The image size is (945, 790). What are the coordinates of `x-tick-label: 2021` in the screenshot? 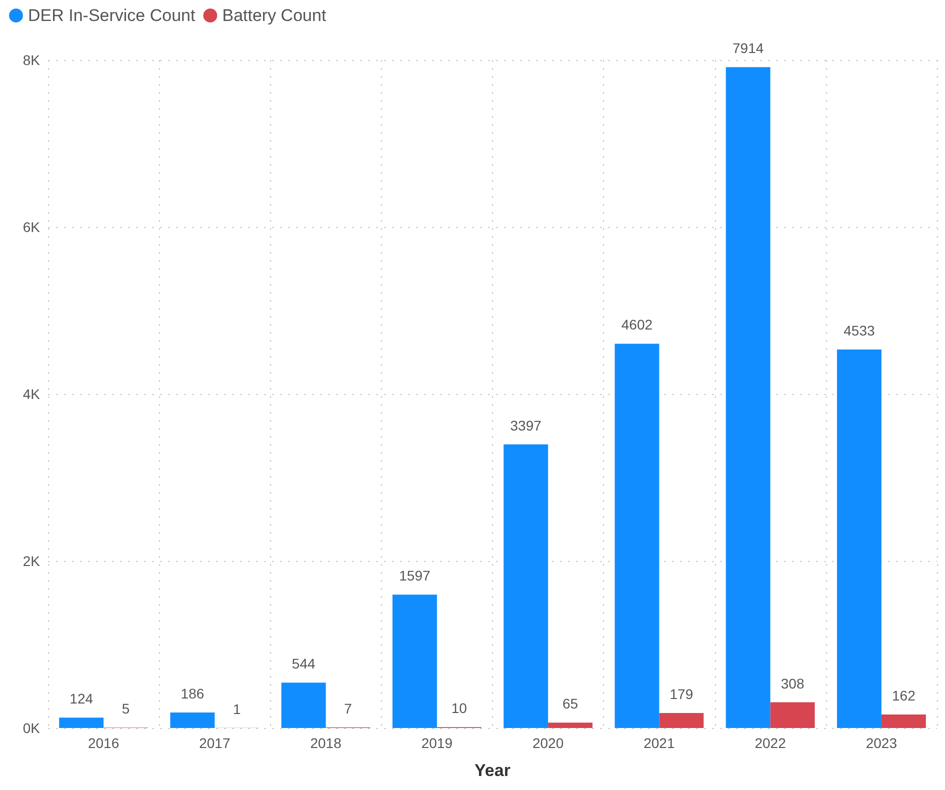 It's located at (659, 743).